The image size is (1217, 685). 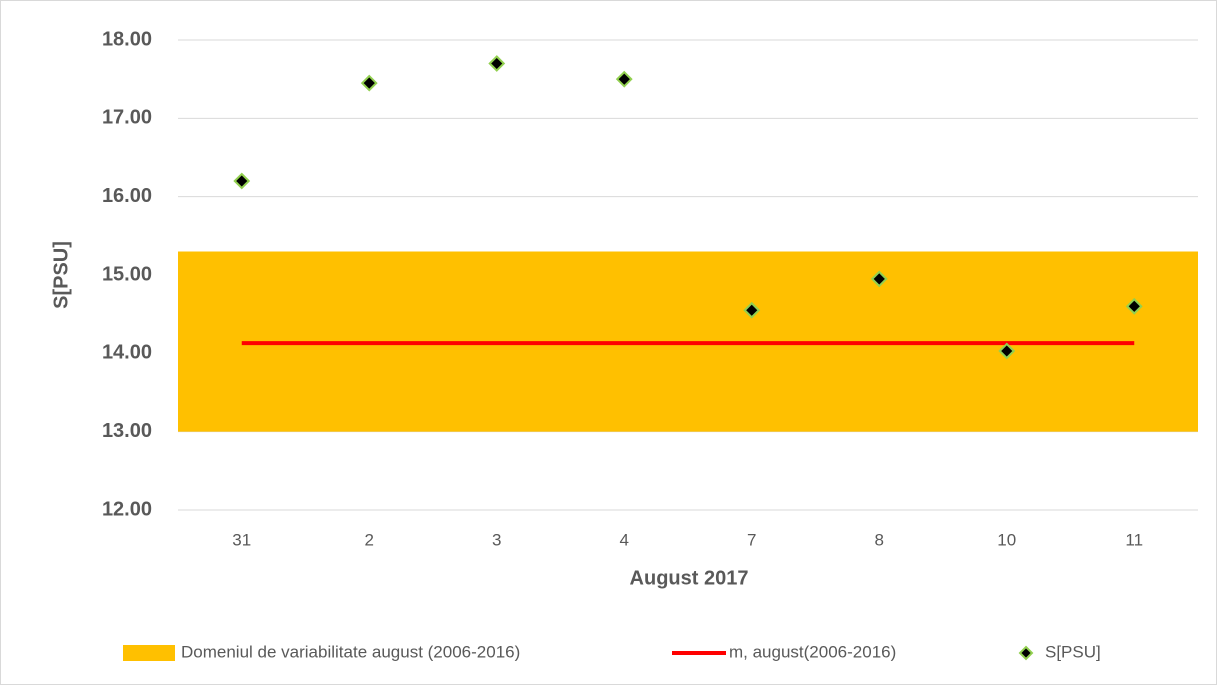 I want to click on y-tick-label: 13.00, so click(x=127, y=431).